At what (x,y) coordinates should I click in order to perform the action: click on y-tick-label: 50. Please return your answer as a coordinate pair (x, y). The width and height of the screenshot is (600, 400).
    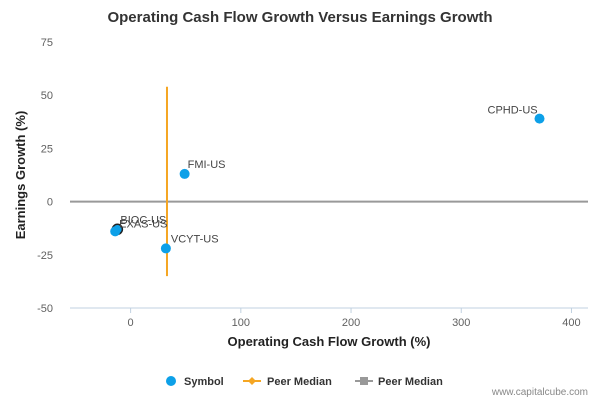
    Looking at the image, I should click on (47, 96).